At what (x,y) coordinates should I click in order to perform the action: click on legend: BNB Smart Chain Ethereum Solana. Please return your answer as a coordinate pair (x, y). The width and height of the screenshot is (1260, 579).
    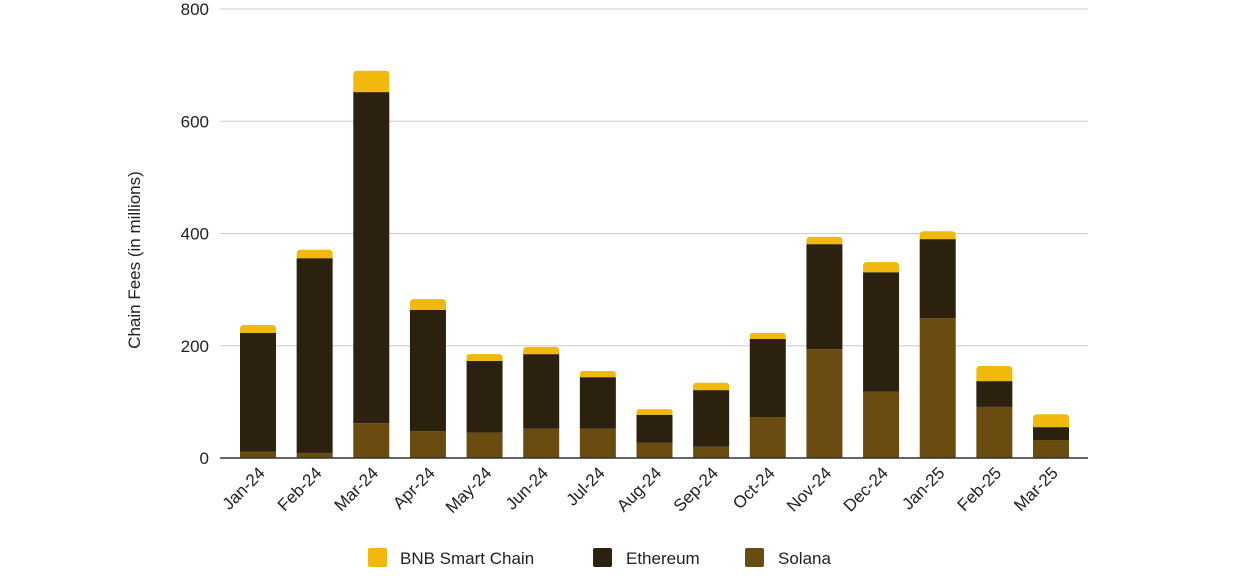
    Looking at the image, I should click on (599, 558).